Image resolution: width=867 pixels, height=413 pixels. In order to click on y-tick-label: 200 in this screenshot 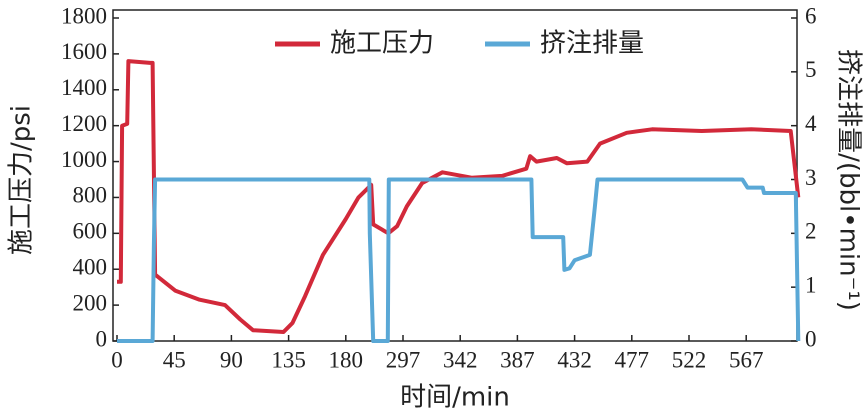, I will do `click(90, 302)`.